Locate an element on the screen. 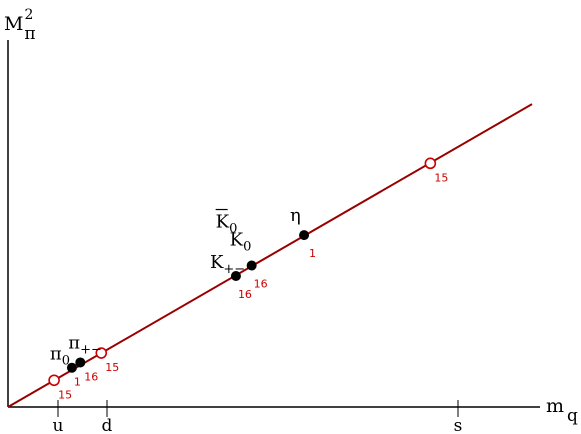 The height and width of the screenshot is (434, 581). open-point-label-open-high: 15 is located at coordinates (441, 177).